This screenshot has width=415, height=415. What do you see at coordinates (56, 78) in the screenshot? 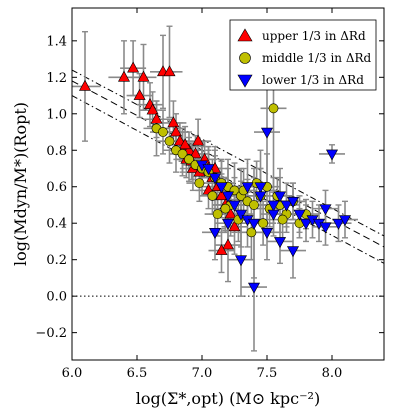
I see `y-tick-label: 1.2` at bounding box center [56, 78].